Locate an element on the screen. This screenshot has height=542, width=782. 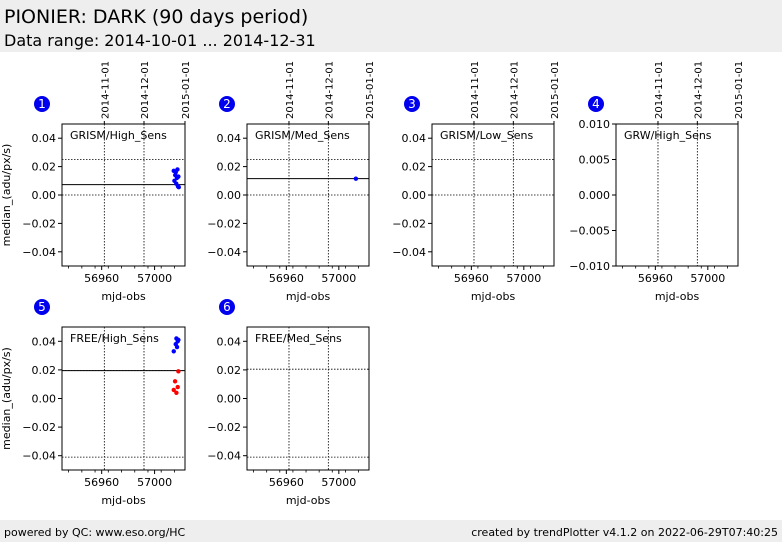
y-tick-label: −0.010 is located at coordinates (589, 266).